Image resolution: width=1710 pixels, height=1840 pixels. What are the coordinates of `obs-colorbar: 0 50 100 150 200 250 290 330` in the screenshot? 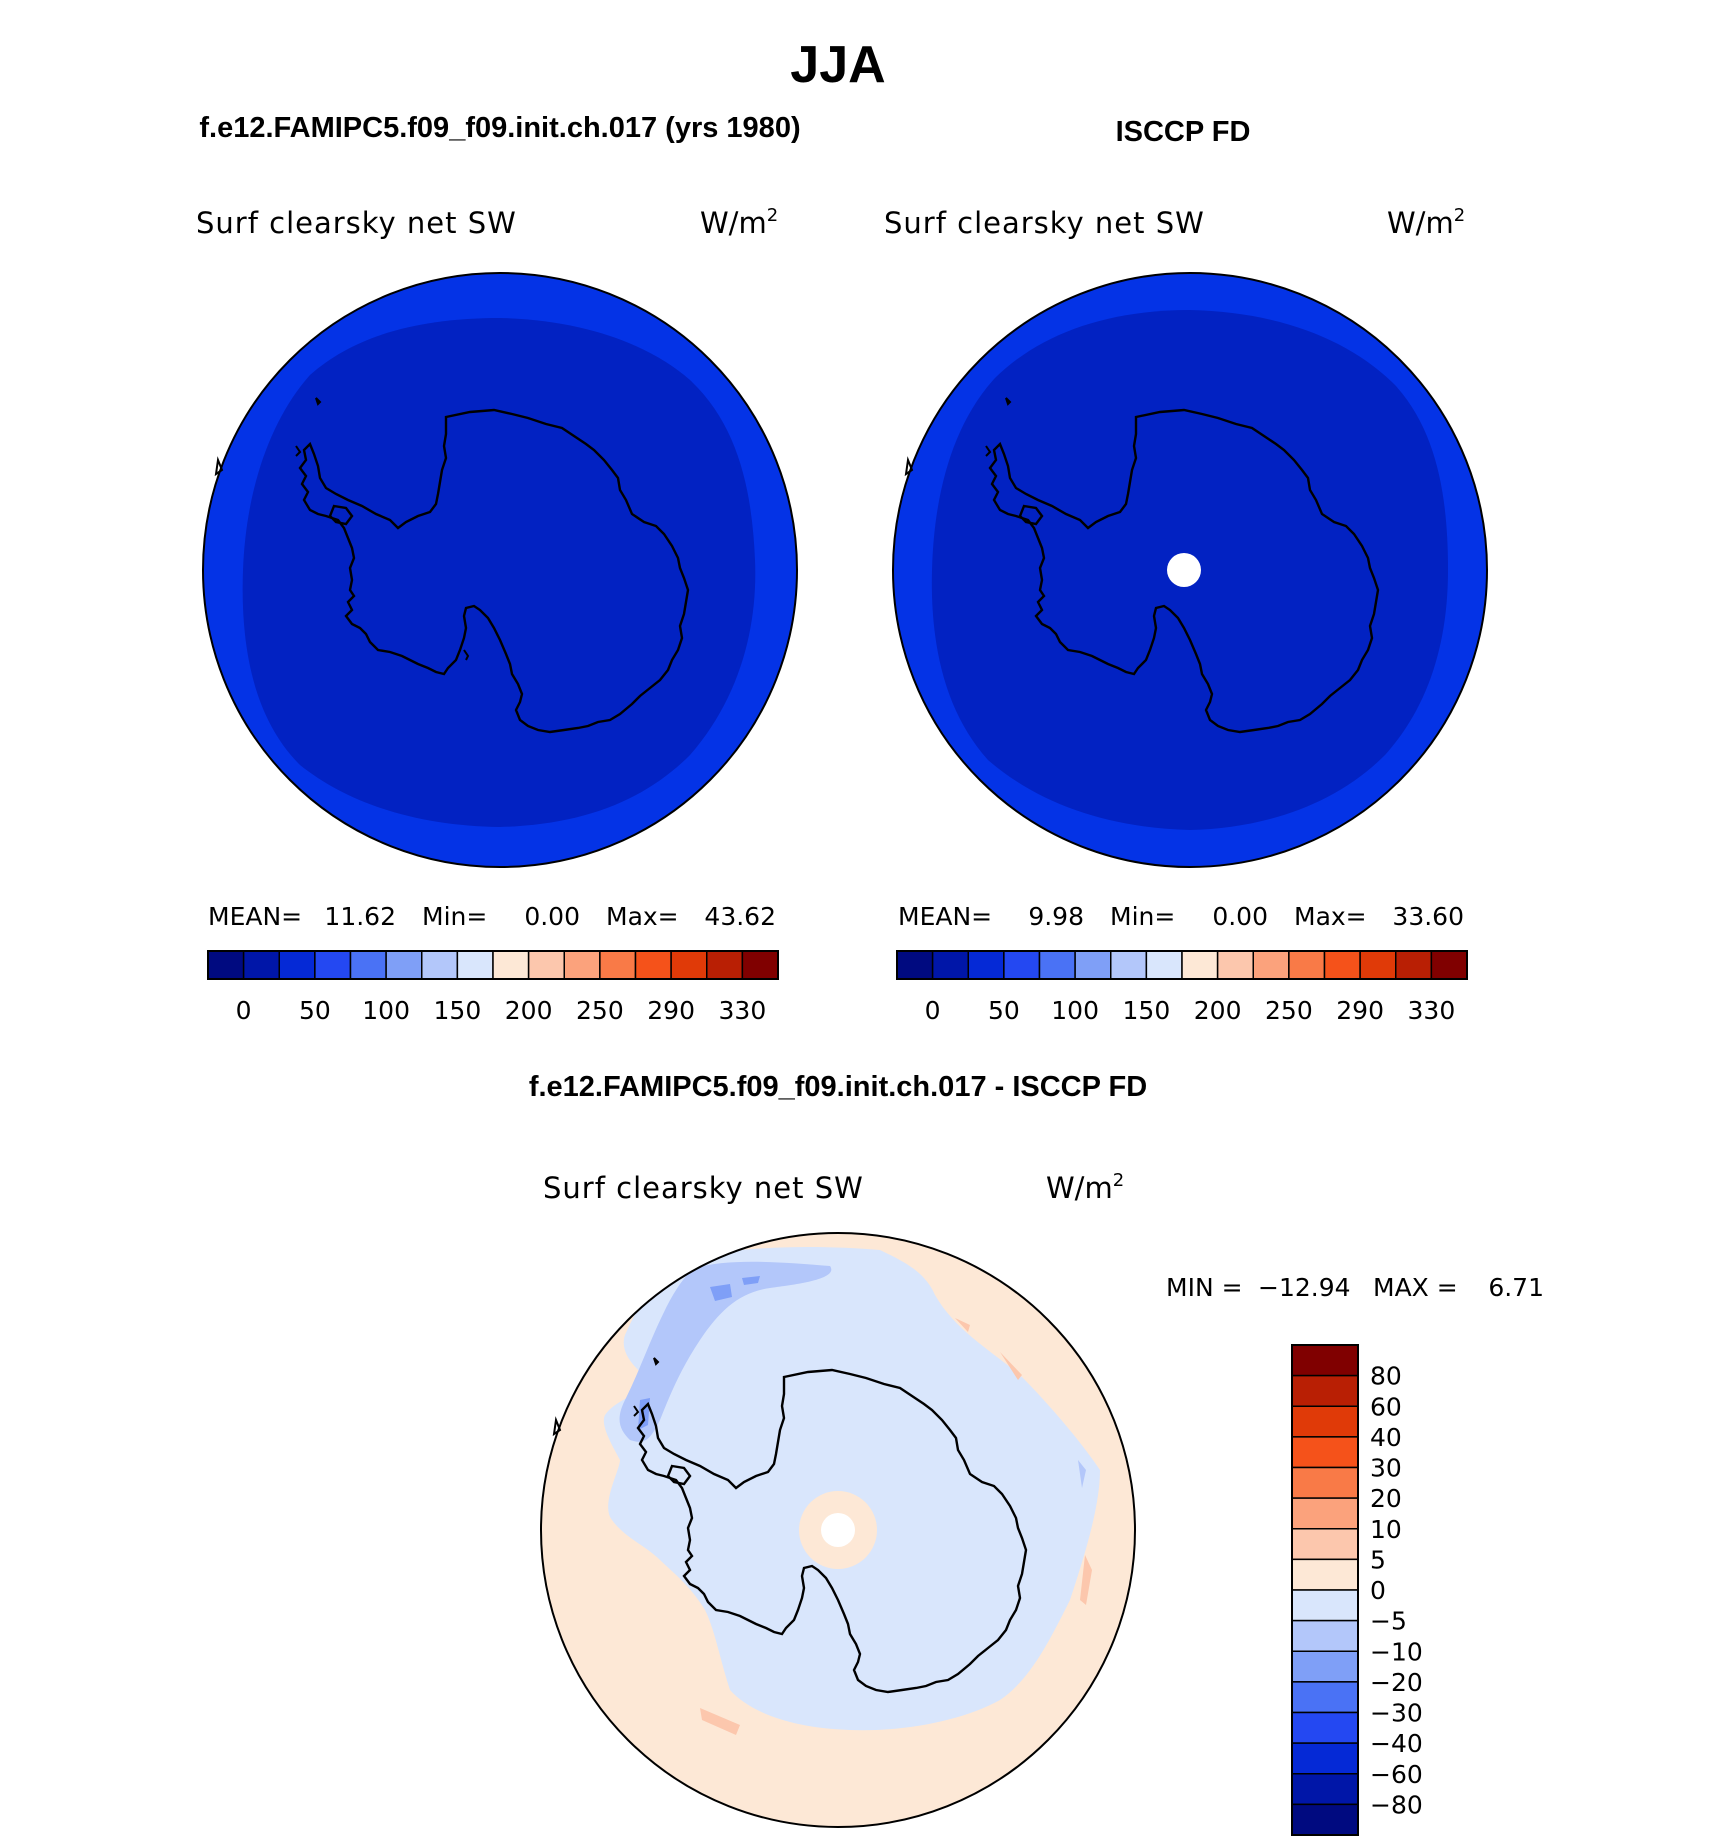 It's located at (1182, 987).